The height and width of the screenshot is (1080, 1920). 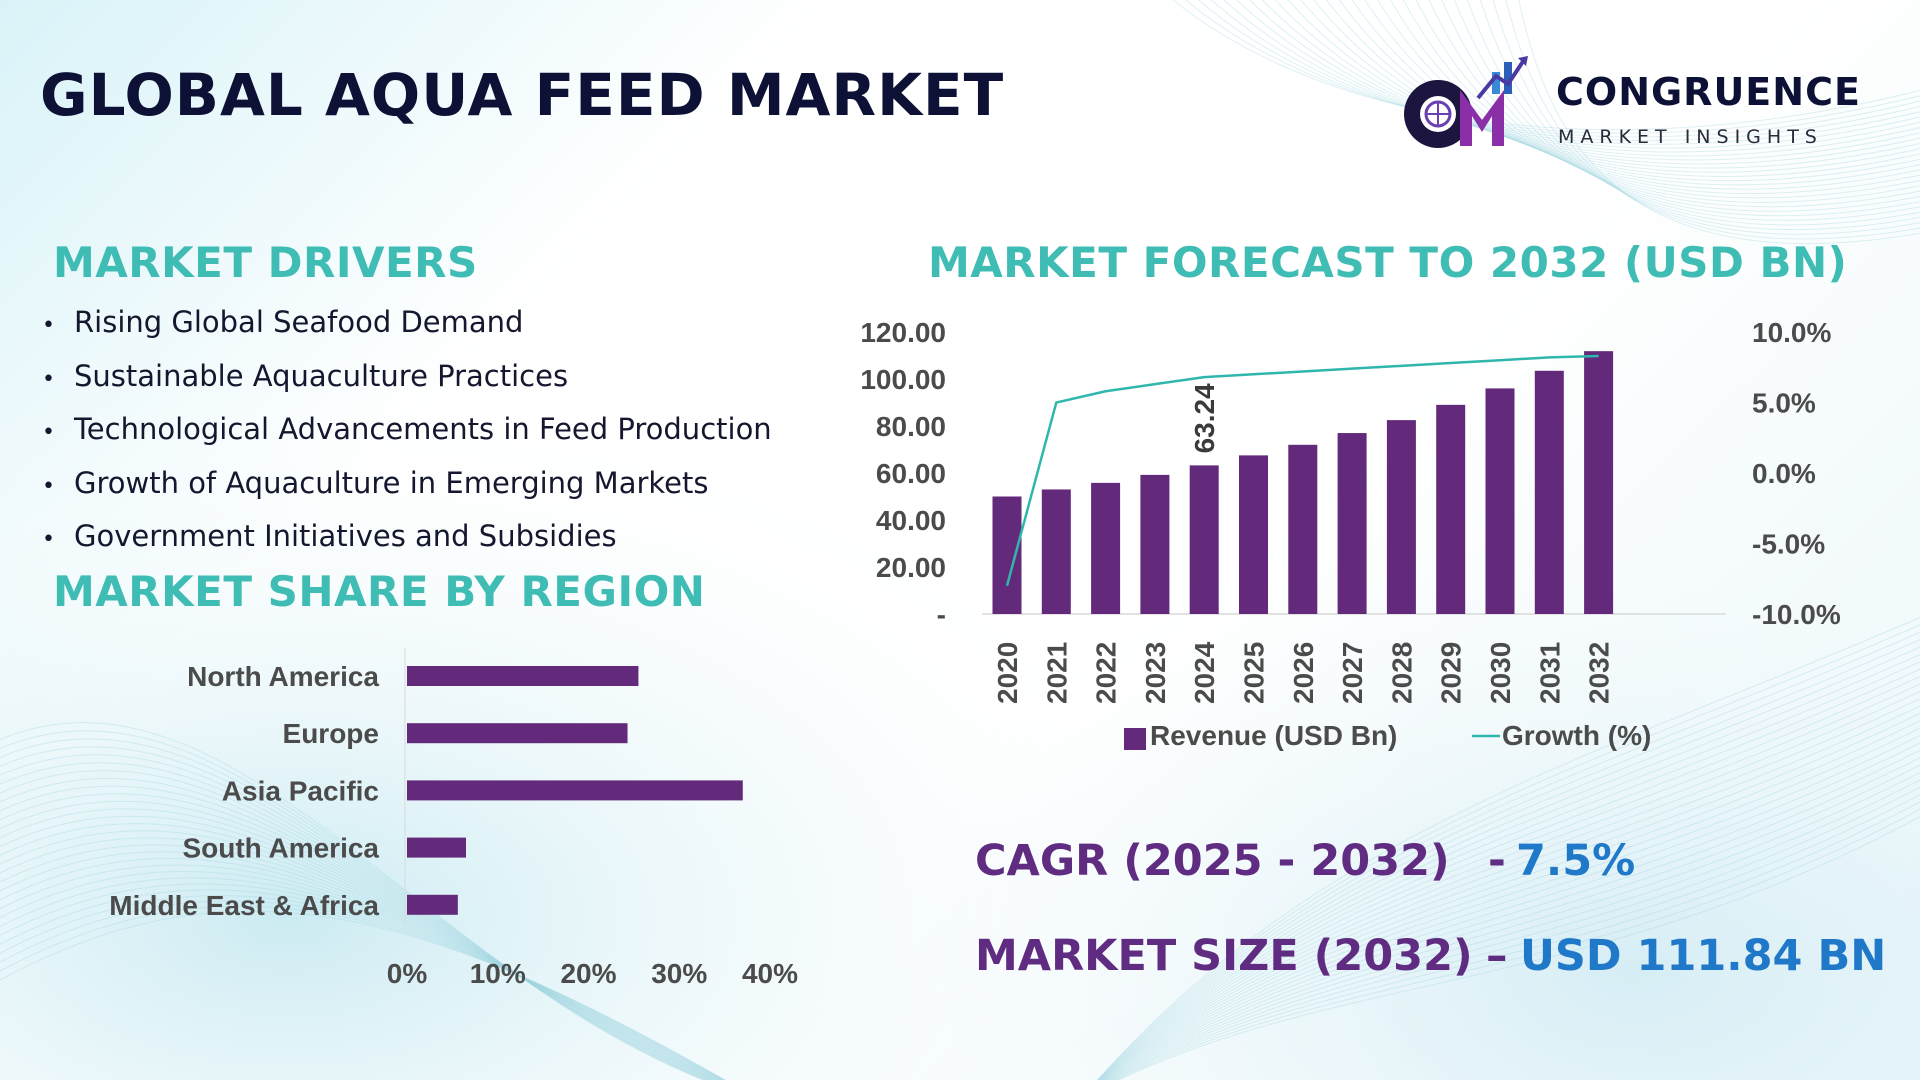 I want to click on market-drivers-heading: MARKET DRIVERS, so click(x=265, y=262).